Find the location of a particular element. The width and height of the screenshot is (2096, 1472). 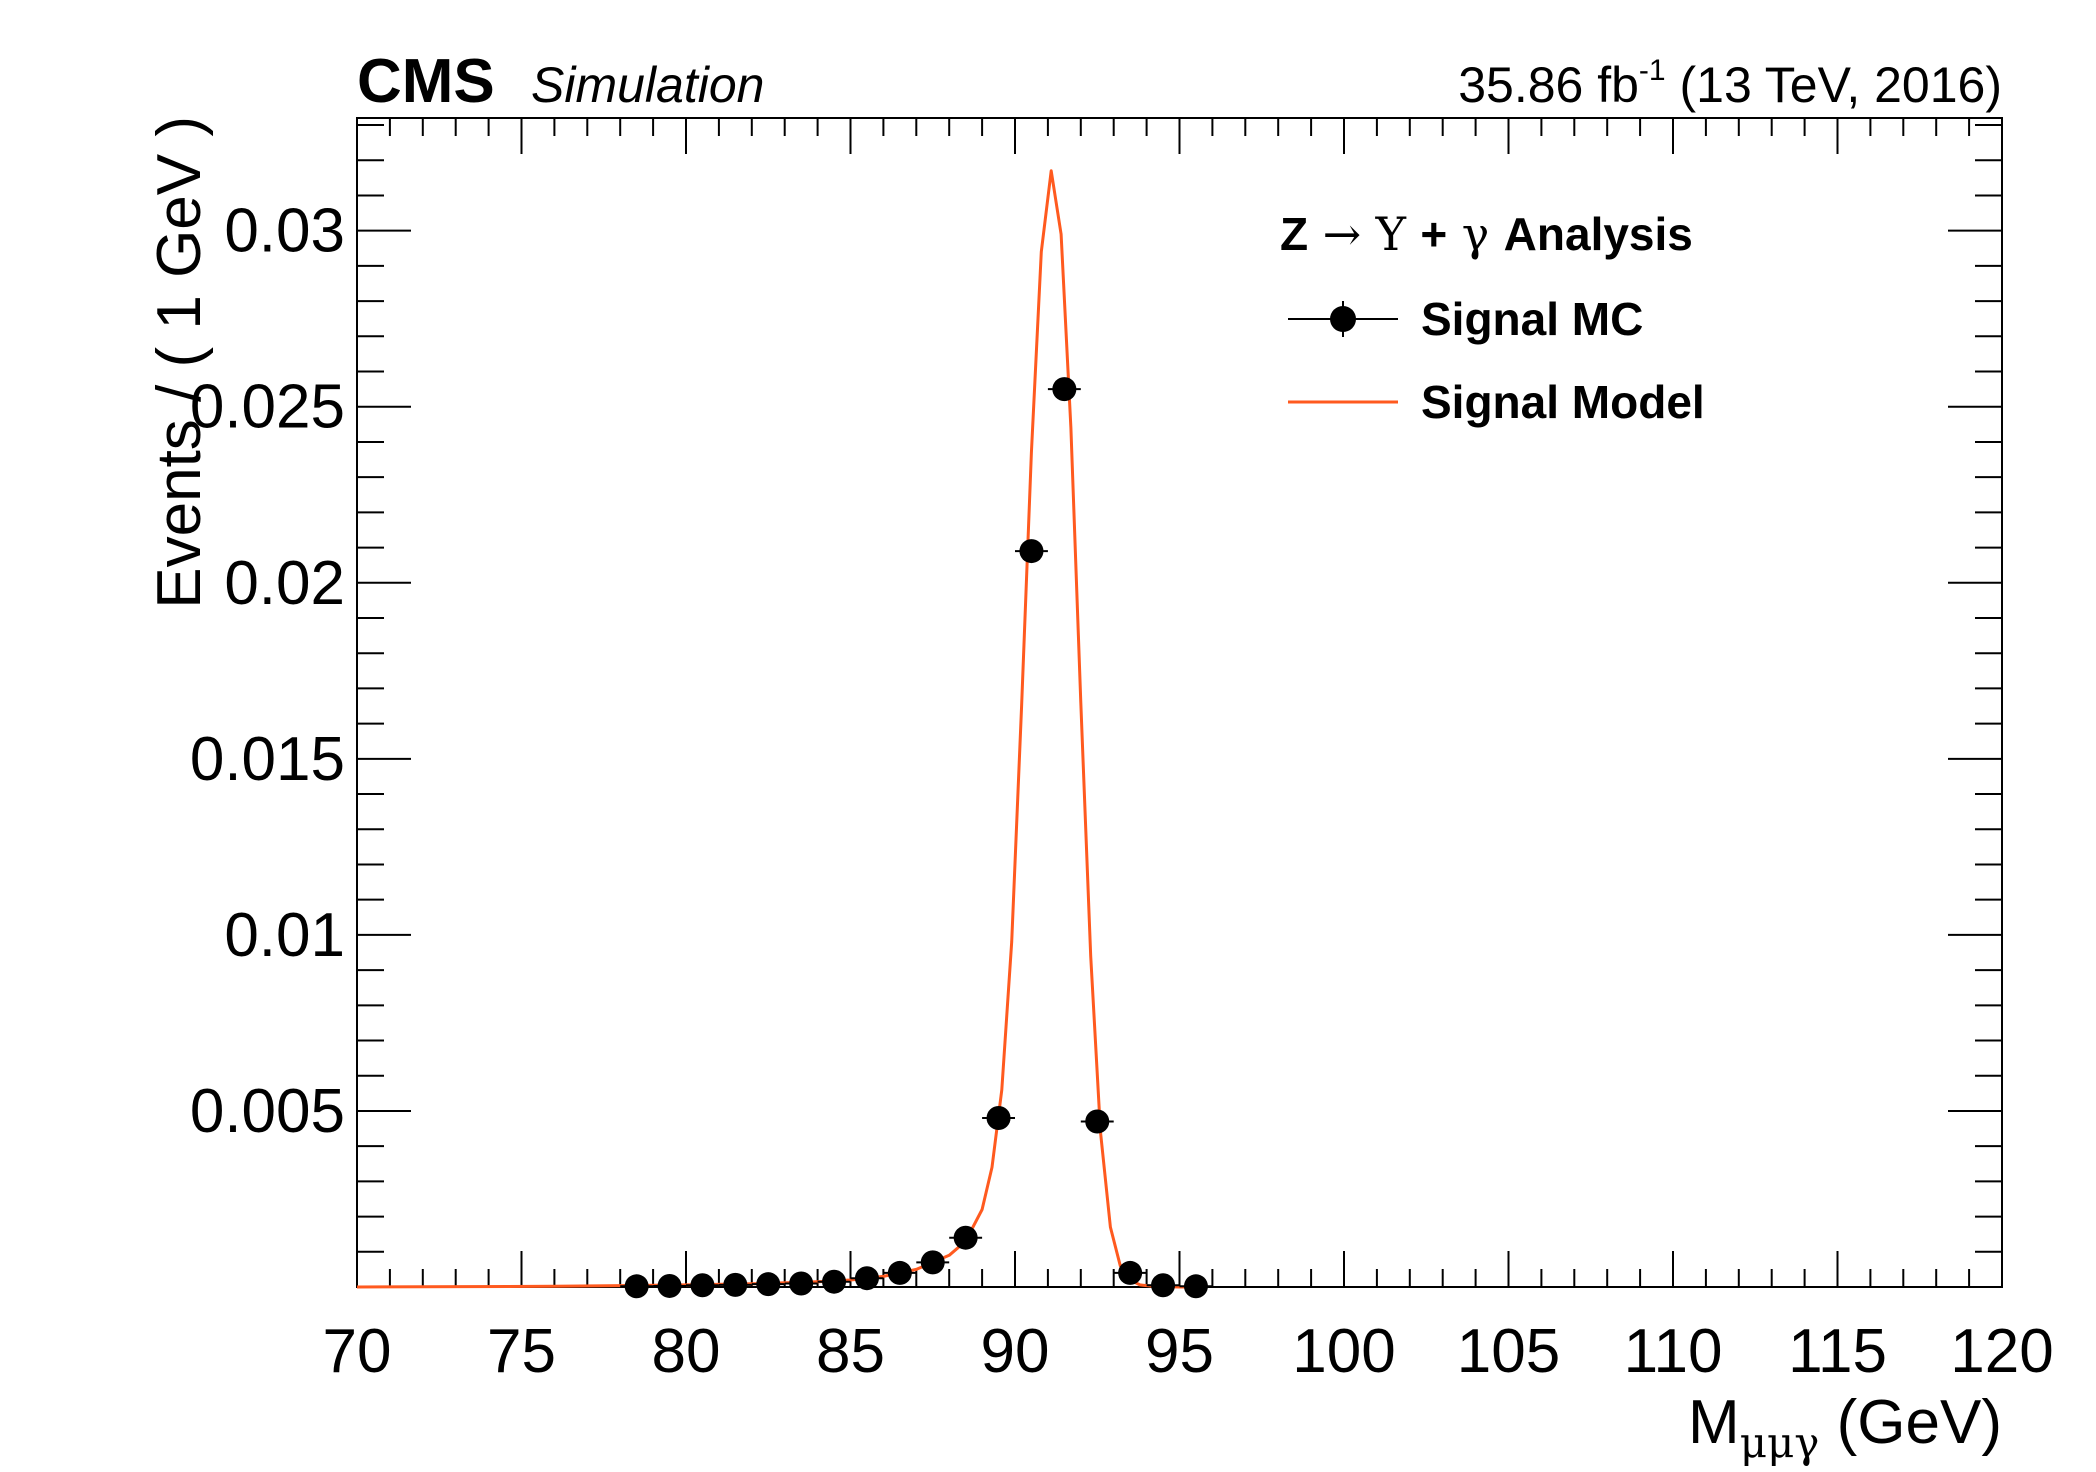

x-tick-label: 110 is located at coordinates (1673, 1351).